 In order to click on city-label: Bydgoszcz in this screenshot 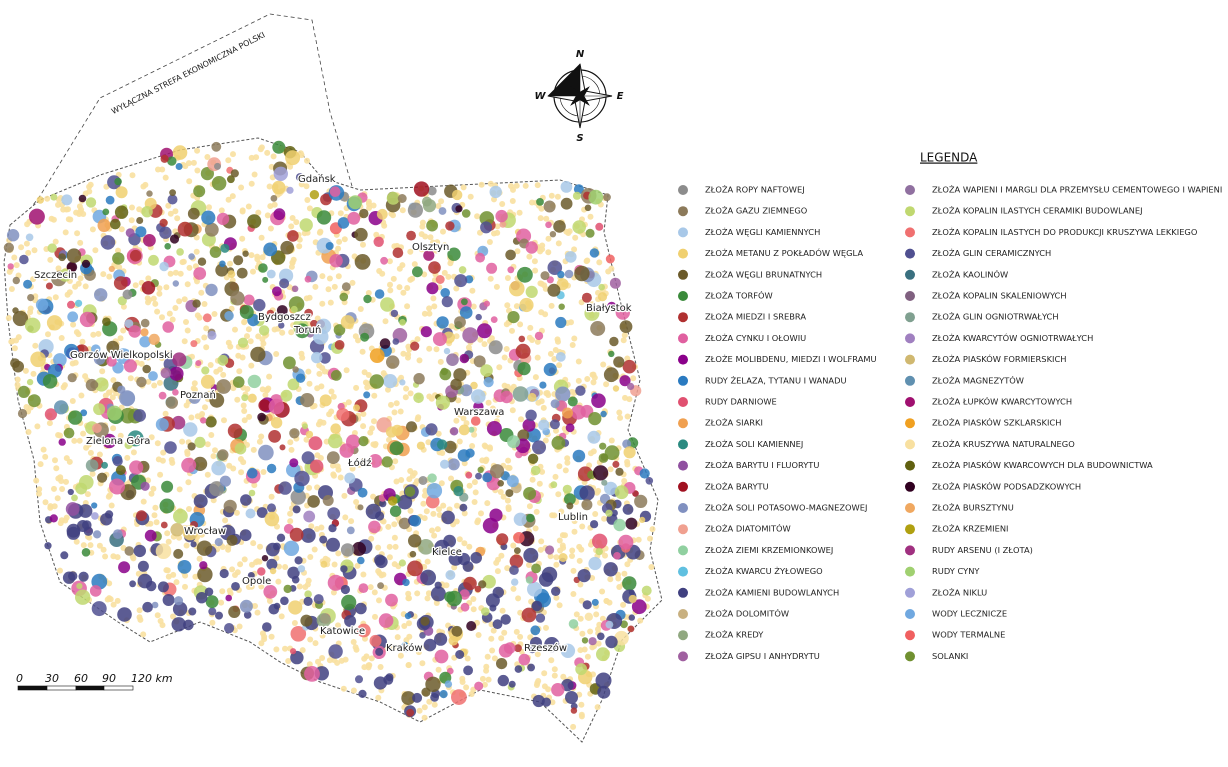, I will do `click(284, 317)`.